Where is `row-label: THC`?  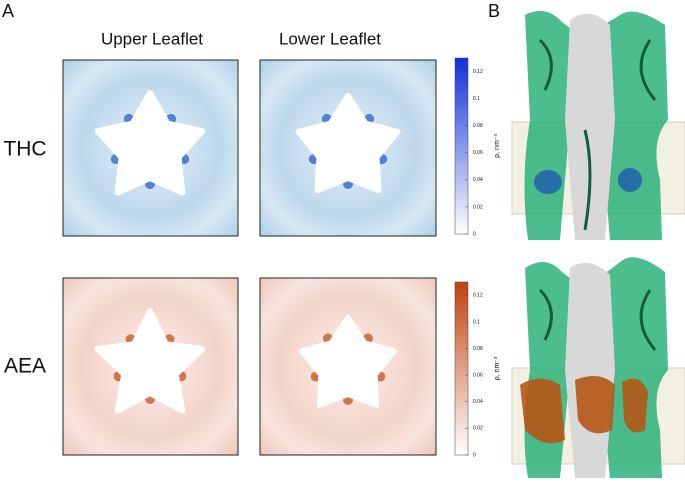
row-label: THC is located at coordinates (24, 149).